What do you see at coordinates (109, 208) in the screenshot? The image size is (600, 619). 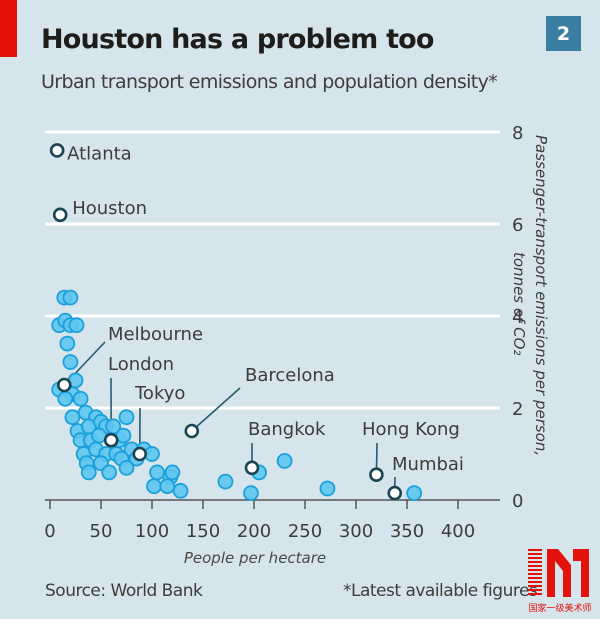 I see `city-label: Houston` at bounding box center [109, 208].